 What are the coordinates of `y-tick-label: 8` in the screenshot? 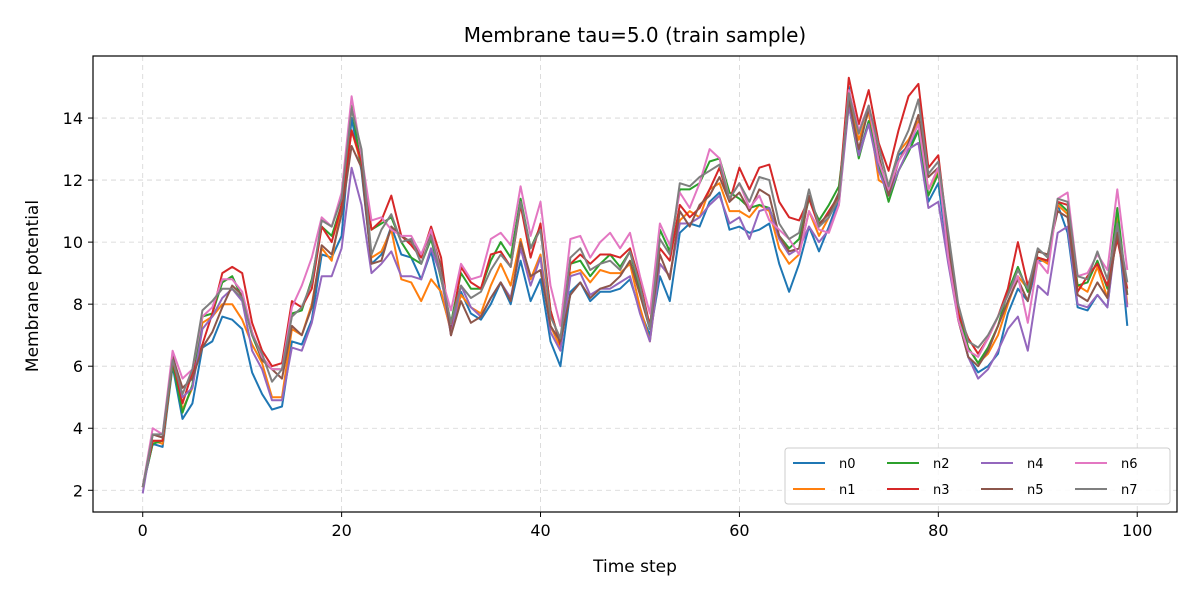 It's located at (78, 304).